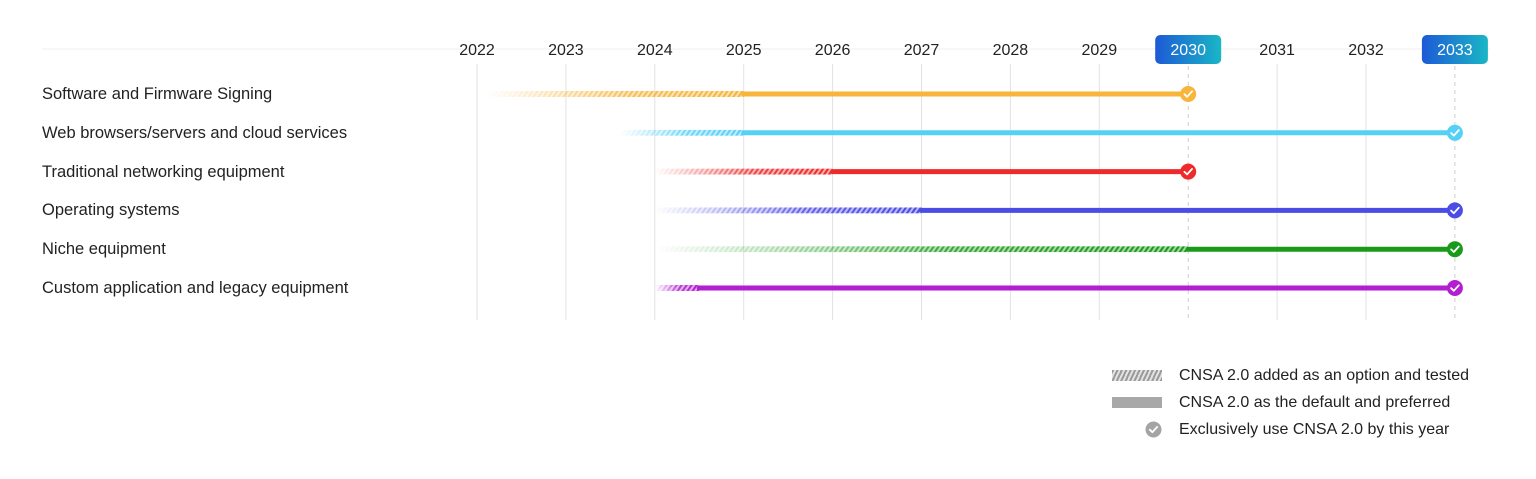 The image size is (1536, 479). What do you see at coordinates (744, 50) in the screenshot?
I see `year-tick-2025: 2025` at bounding box center [744, 50].